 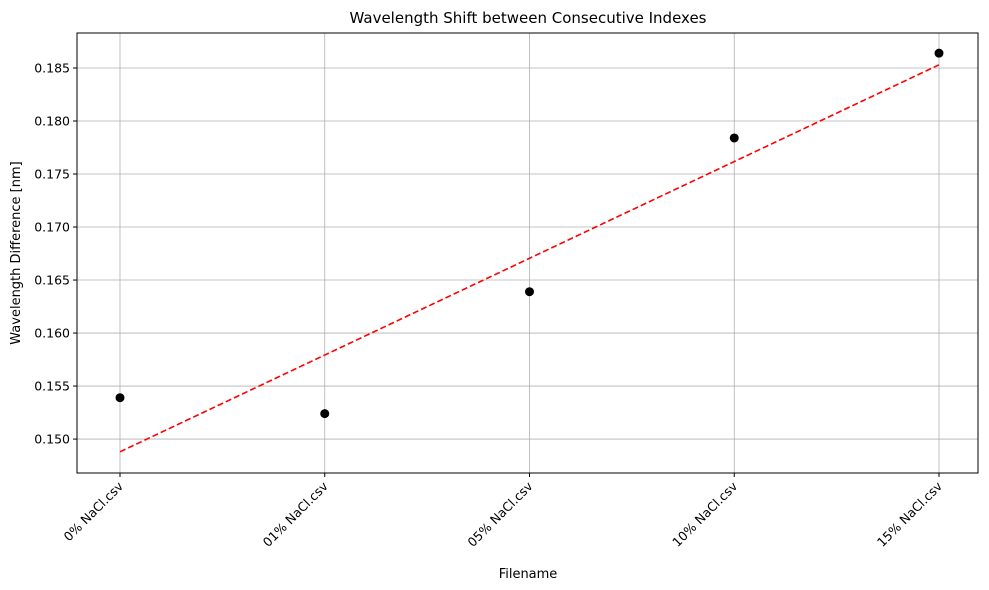 What do you see at coordinates (55, 253) in the screenshot?
I see `y-axis: 0.150 0.155 0.160 0.165 0.170 0.175 0.180 0.185` at bounding box center [55, 253].